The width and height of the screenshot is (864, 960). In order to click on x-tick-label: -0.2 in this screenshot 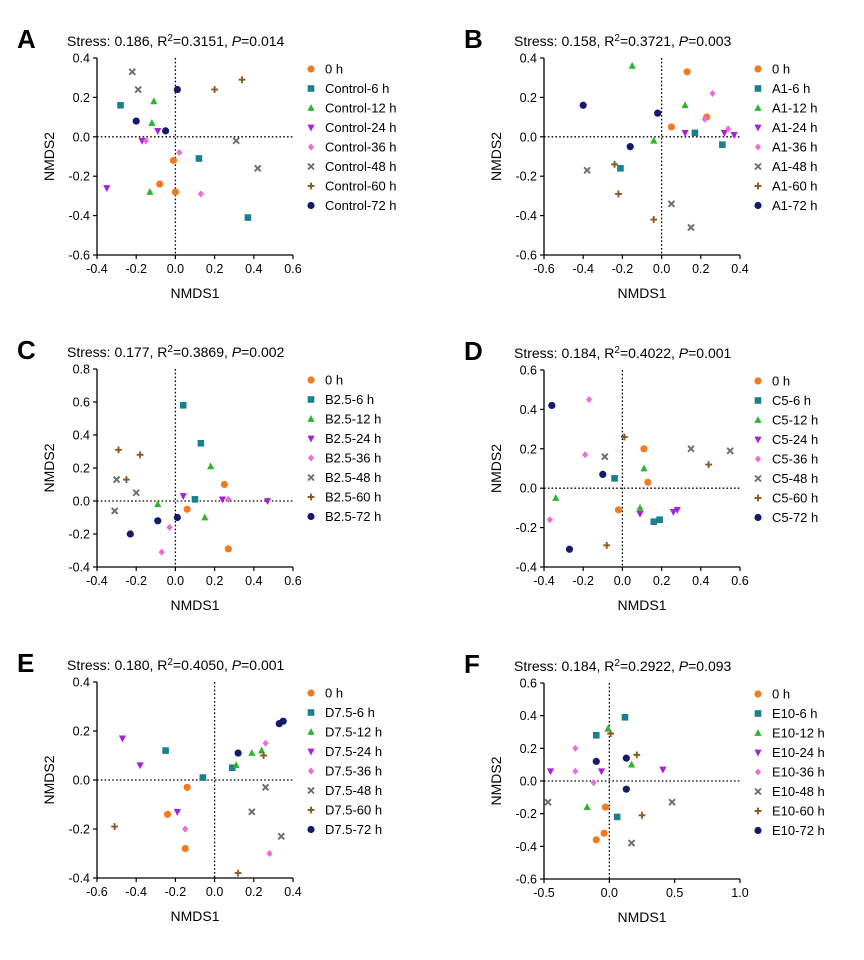, I will do `click(176, 892)`.